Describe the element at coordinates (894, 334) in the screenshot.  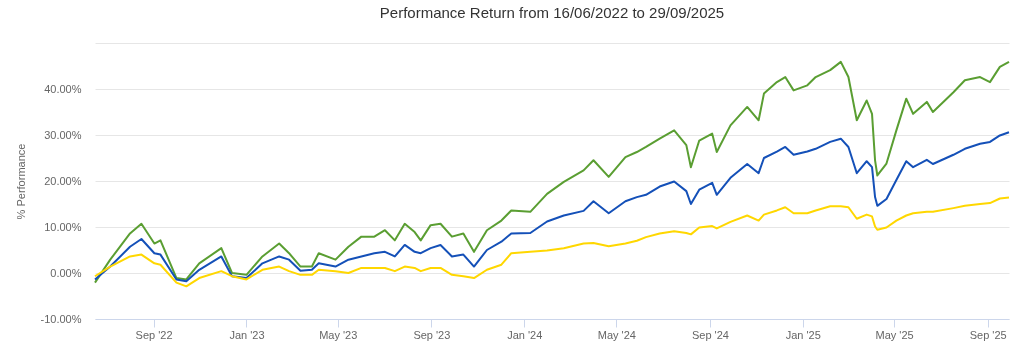
I see `x-tick-label: May '25` at that location.